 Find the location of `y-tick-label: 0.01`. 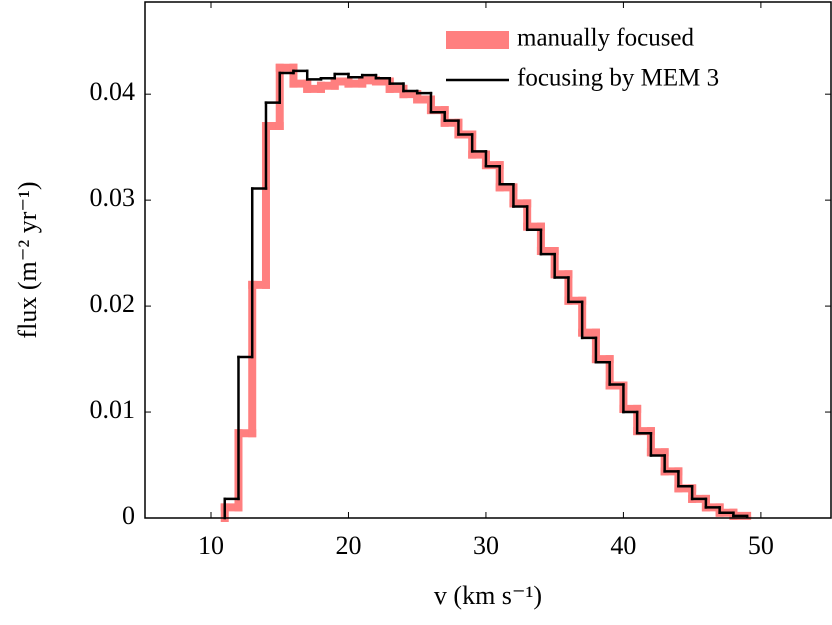

y-tick-label: 0.01 is located at coordinates (113, 409).